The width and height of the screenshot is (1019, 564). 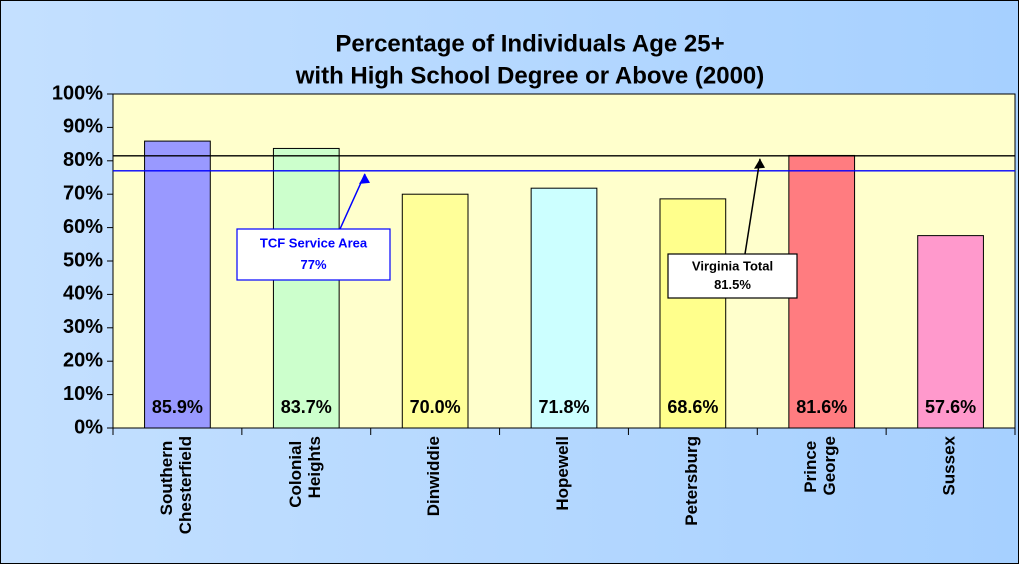 I want to click on x-tick-label: Prince George, so click(x=821, y=466).